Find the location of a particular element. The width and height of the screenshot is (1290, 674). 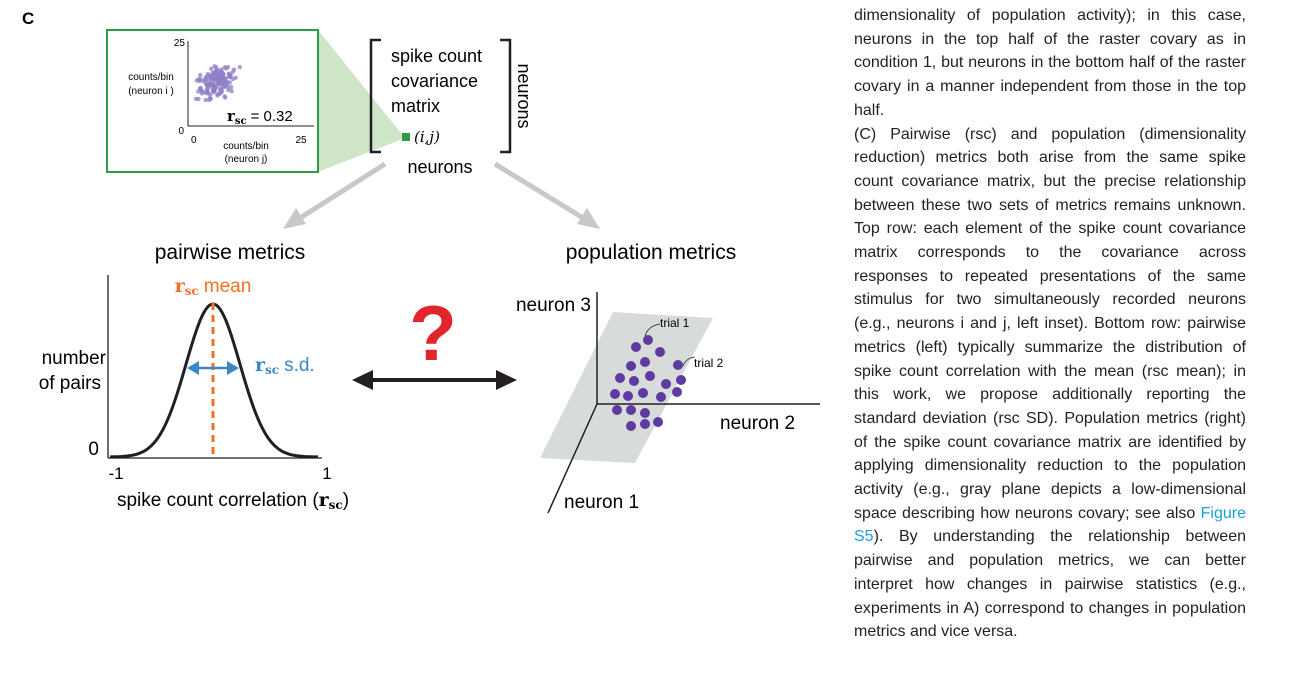

axis-neuron-2-label: neuron 2 is located at coordinates (757, 423).